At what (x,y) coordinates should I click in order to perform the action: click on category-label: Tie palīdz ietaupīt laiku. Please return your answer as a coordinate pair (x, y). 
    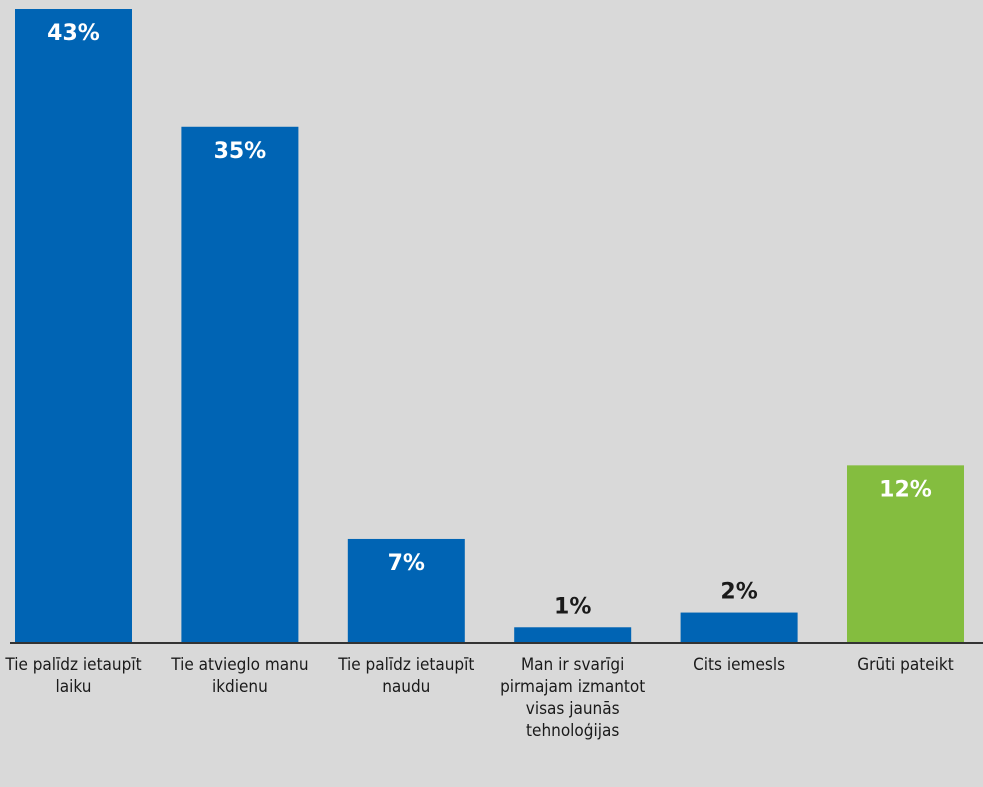
    Looking at the image, I should click on (77, 676).